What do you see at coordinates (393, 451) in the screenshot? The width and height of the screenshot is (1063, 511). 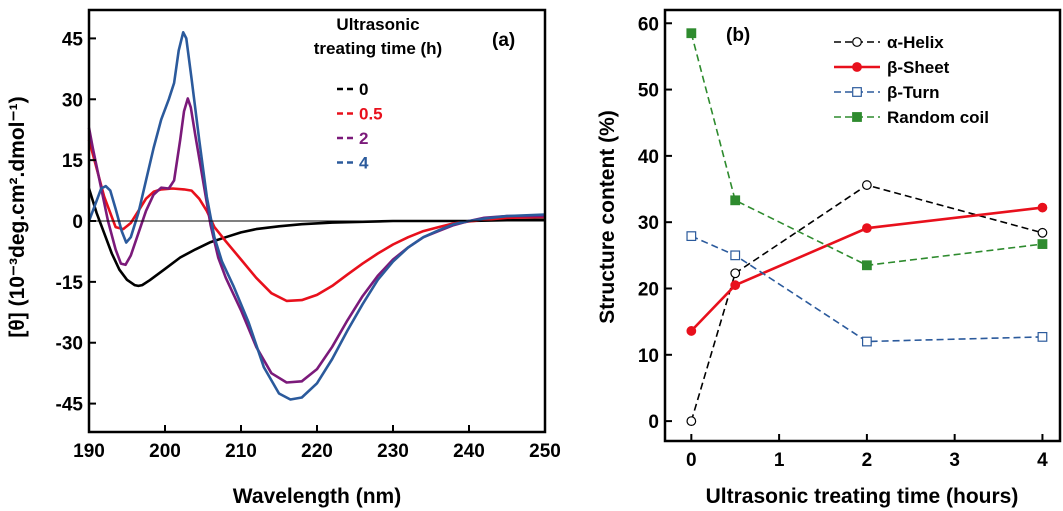 I see `x-tick-label-a: 230` at bounding box center [393, 451].